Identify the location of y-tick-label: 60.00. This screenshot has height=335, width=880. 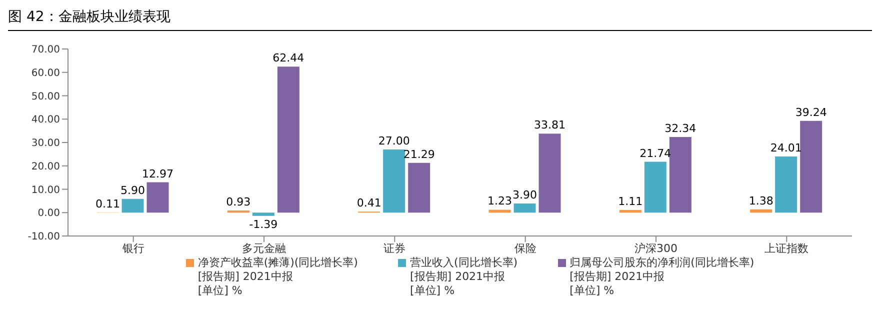
(45, 73).